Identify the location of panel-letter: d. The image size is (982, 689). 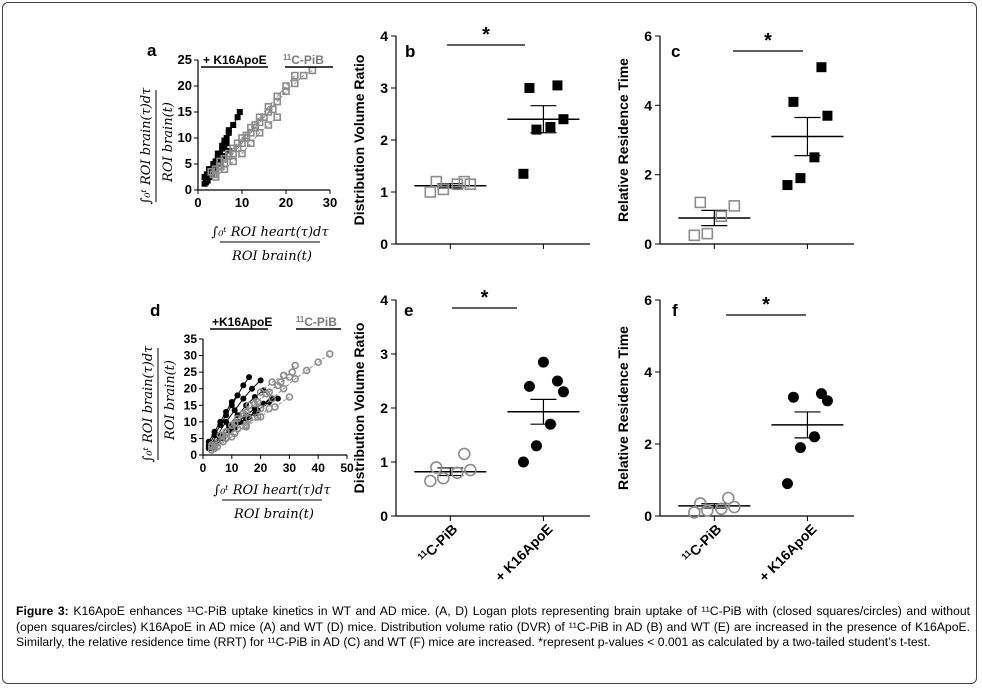
(155, 310).